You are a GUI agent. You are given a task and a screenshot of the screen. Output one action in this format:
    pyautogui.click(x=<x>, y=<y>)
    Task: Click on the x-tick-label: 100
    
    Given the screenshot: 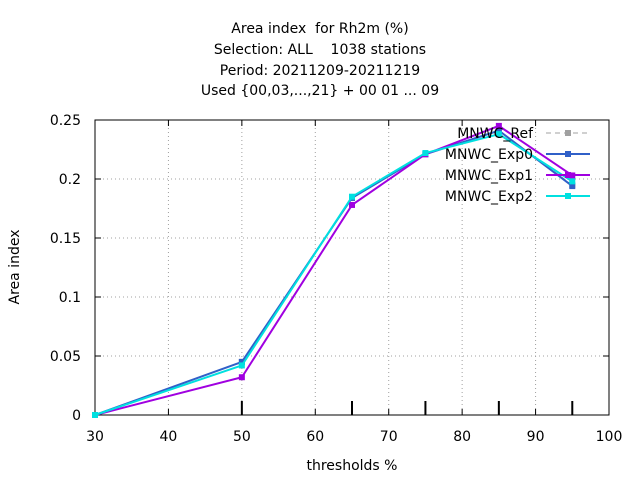 What is the action you would take?
    pyautogui.click(x=609, y=437)
    